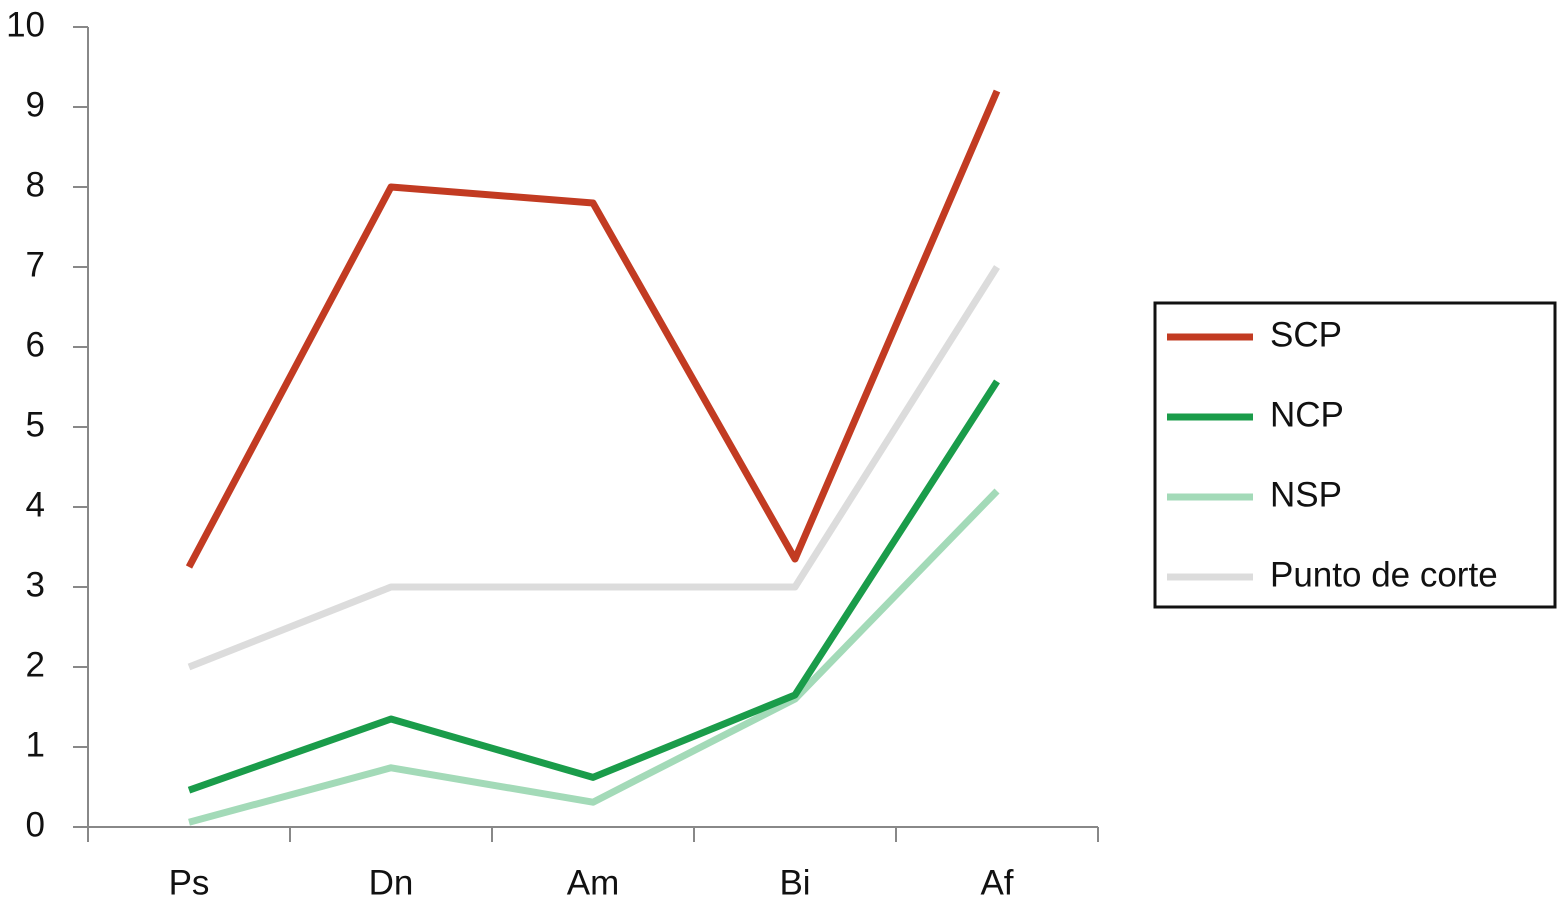 This screenshot has width=1557, height=909. Describe the element at coordinates (1355, 455) in the screenshot. I see `legend-box` at that location.